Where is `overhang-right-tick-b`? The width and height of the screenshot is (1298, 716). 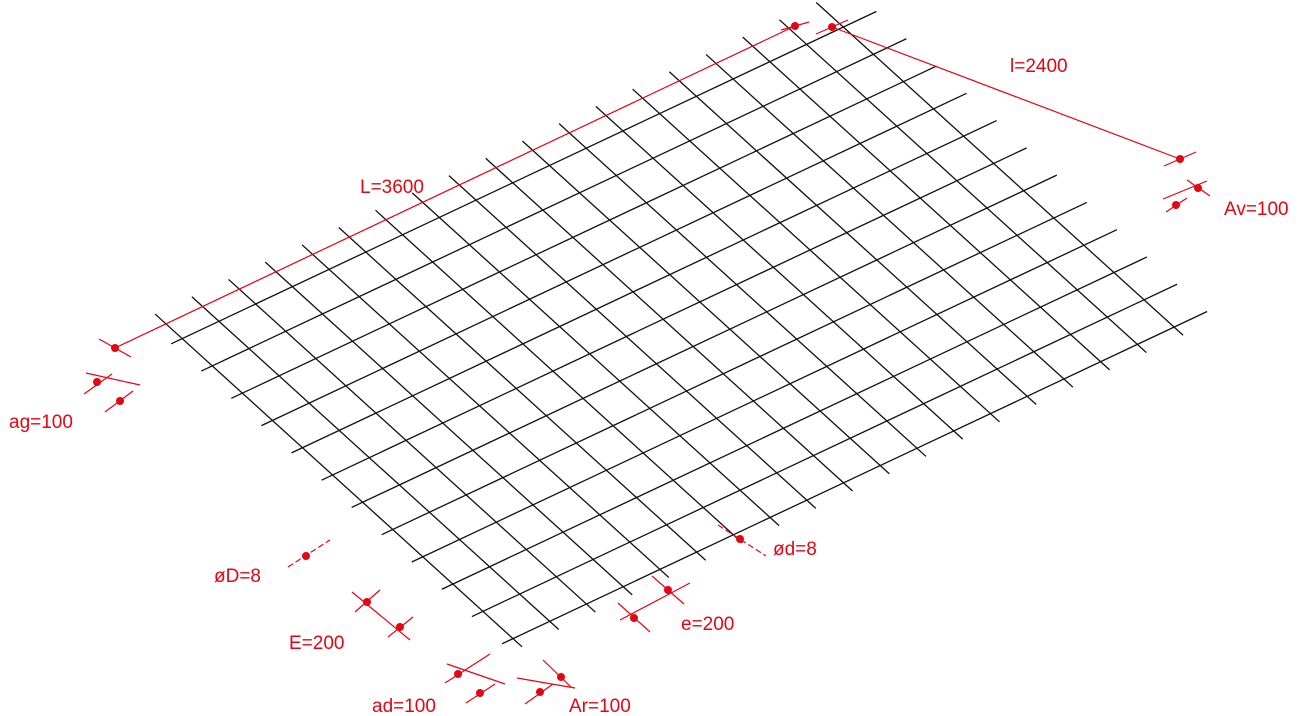 overhang-right-tick-b is located at coordinates (480, 693).